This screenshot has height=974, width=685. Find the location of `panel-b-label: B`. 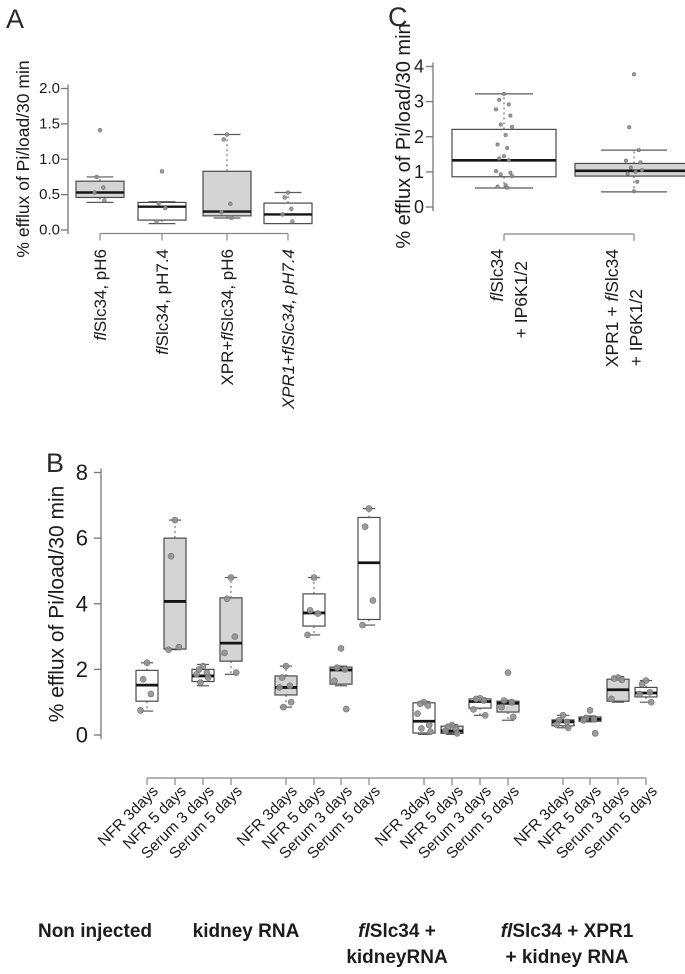

panel-b-label: B is located at coordinates (55, 463).